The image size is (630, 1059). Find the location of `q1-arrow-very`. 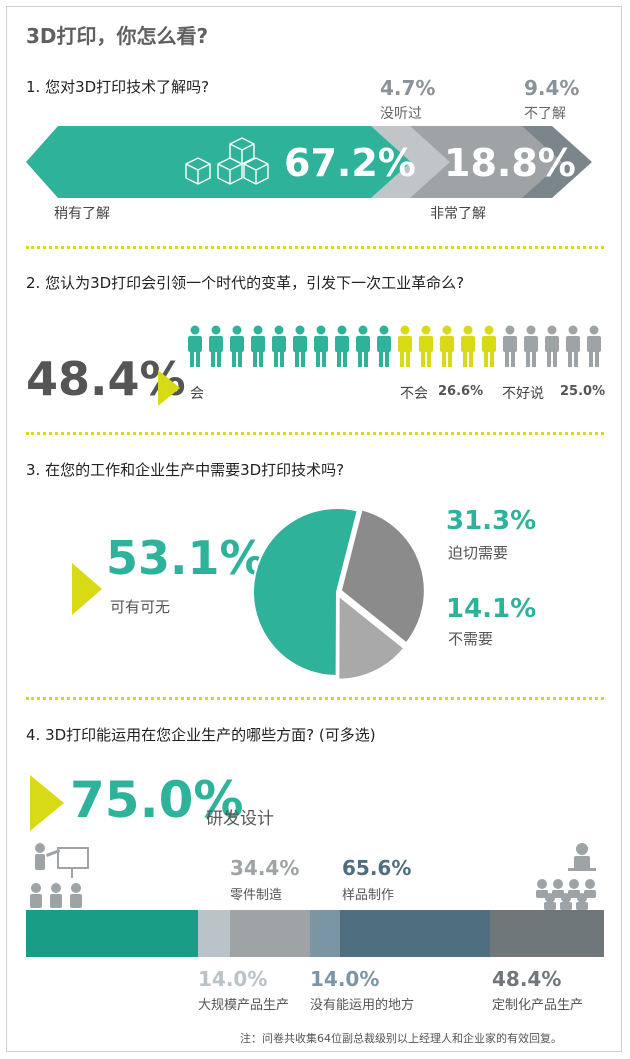

q1-arrow-very is located at coordinates (476, 162).